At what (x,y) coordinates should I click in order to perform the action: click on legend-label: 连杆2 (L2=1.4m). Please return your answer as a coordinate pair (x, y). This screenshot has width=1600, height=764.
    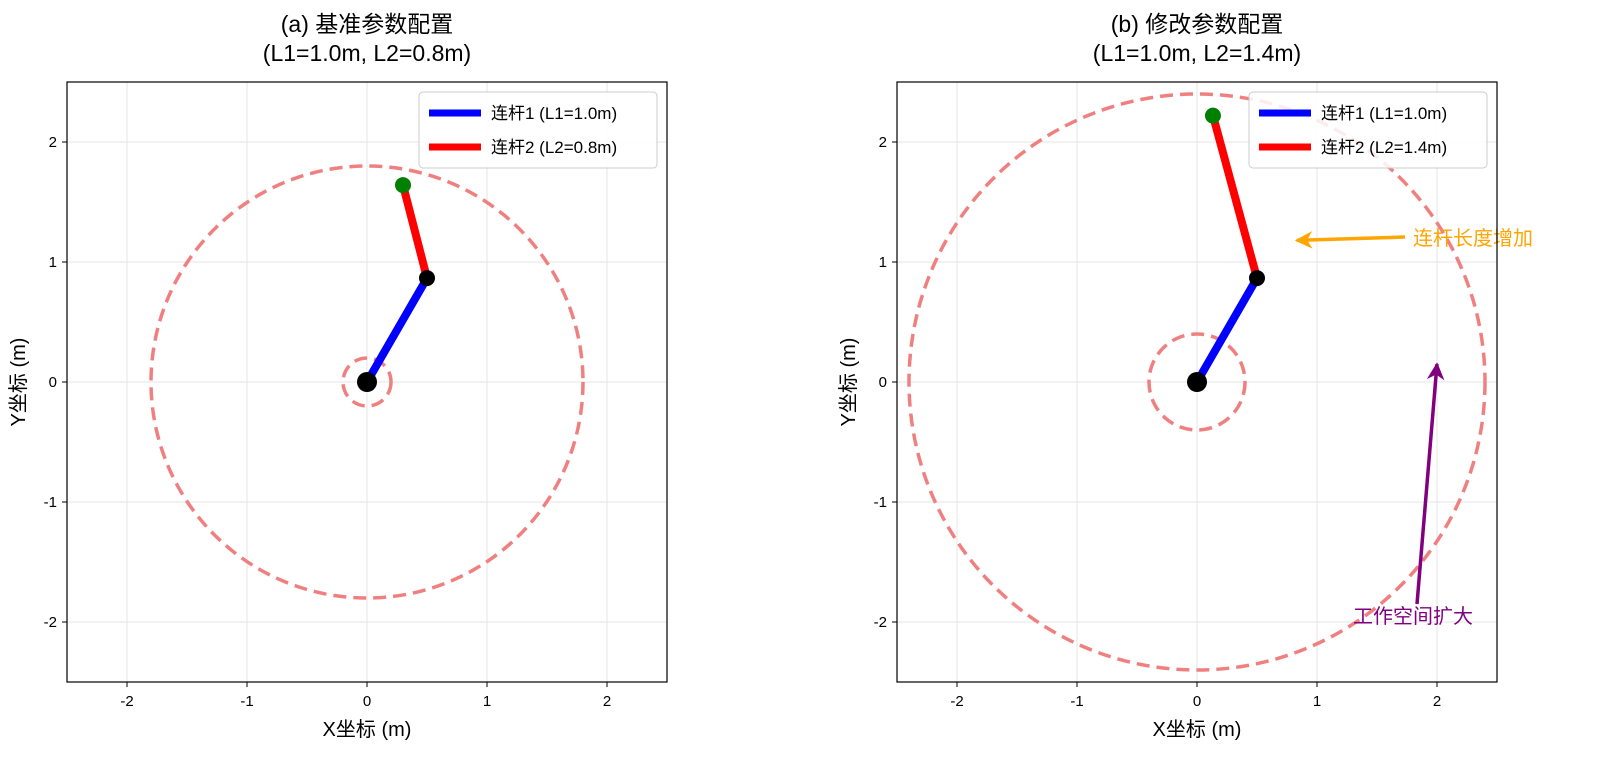
    Looking at the image, I should click on (1384, 147).